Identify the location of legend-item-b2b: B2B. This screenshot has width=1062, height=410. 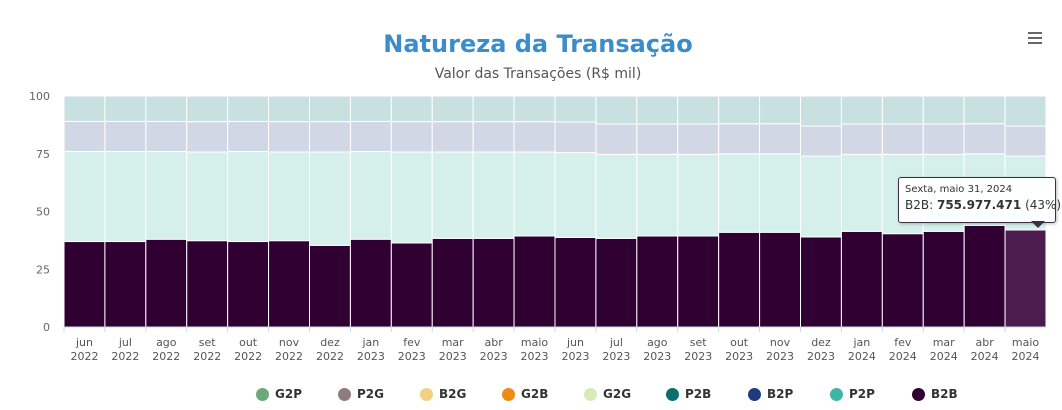
(935, 394).